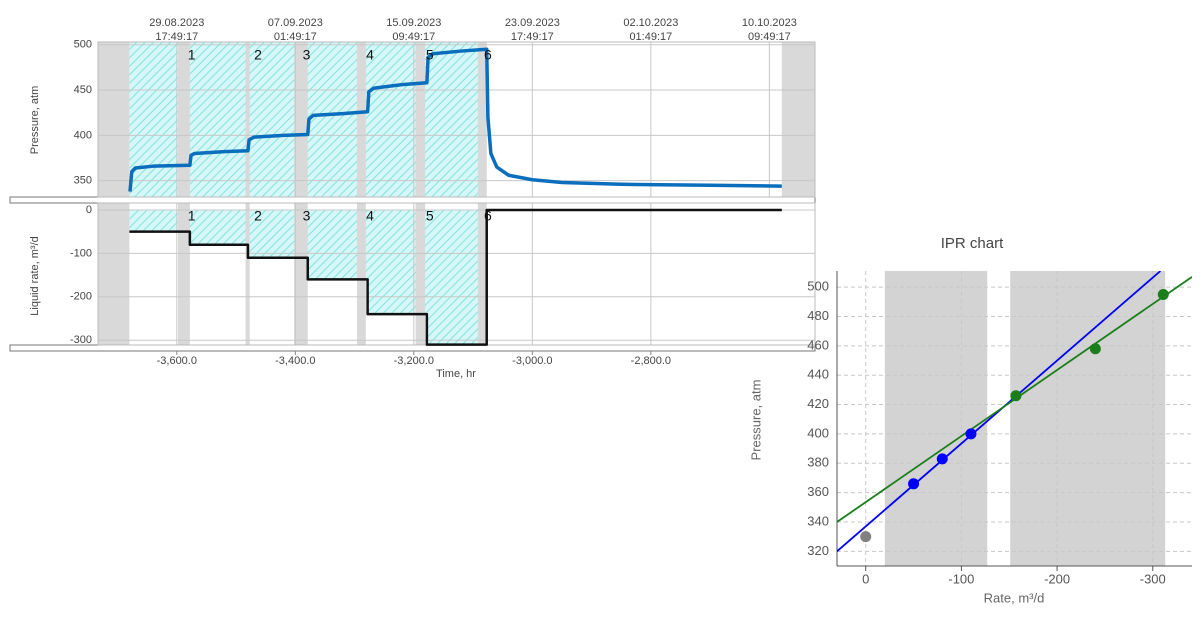 The width and height of the screenshot is (1200, 620). I want to click on pressure-line, so click(455, 119).